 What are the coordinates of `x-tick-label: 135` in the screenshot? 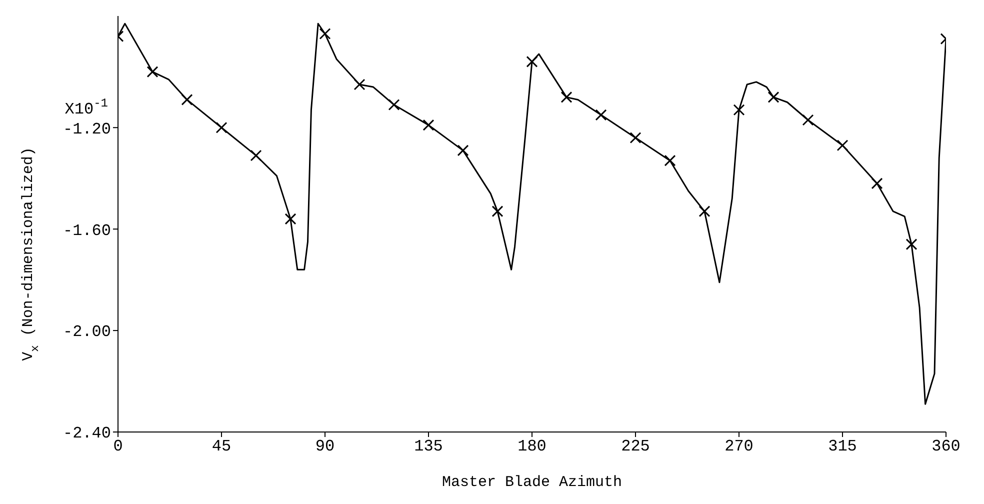 It's located at (428, 446).